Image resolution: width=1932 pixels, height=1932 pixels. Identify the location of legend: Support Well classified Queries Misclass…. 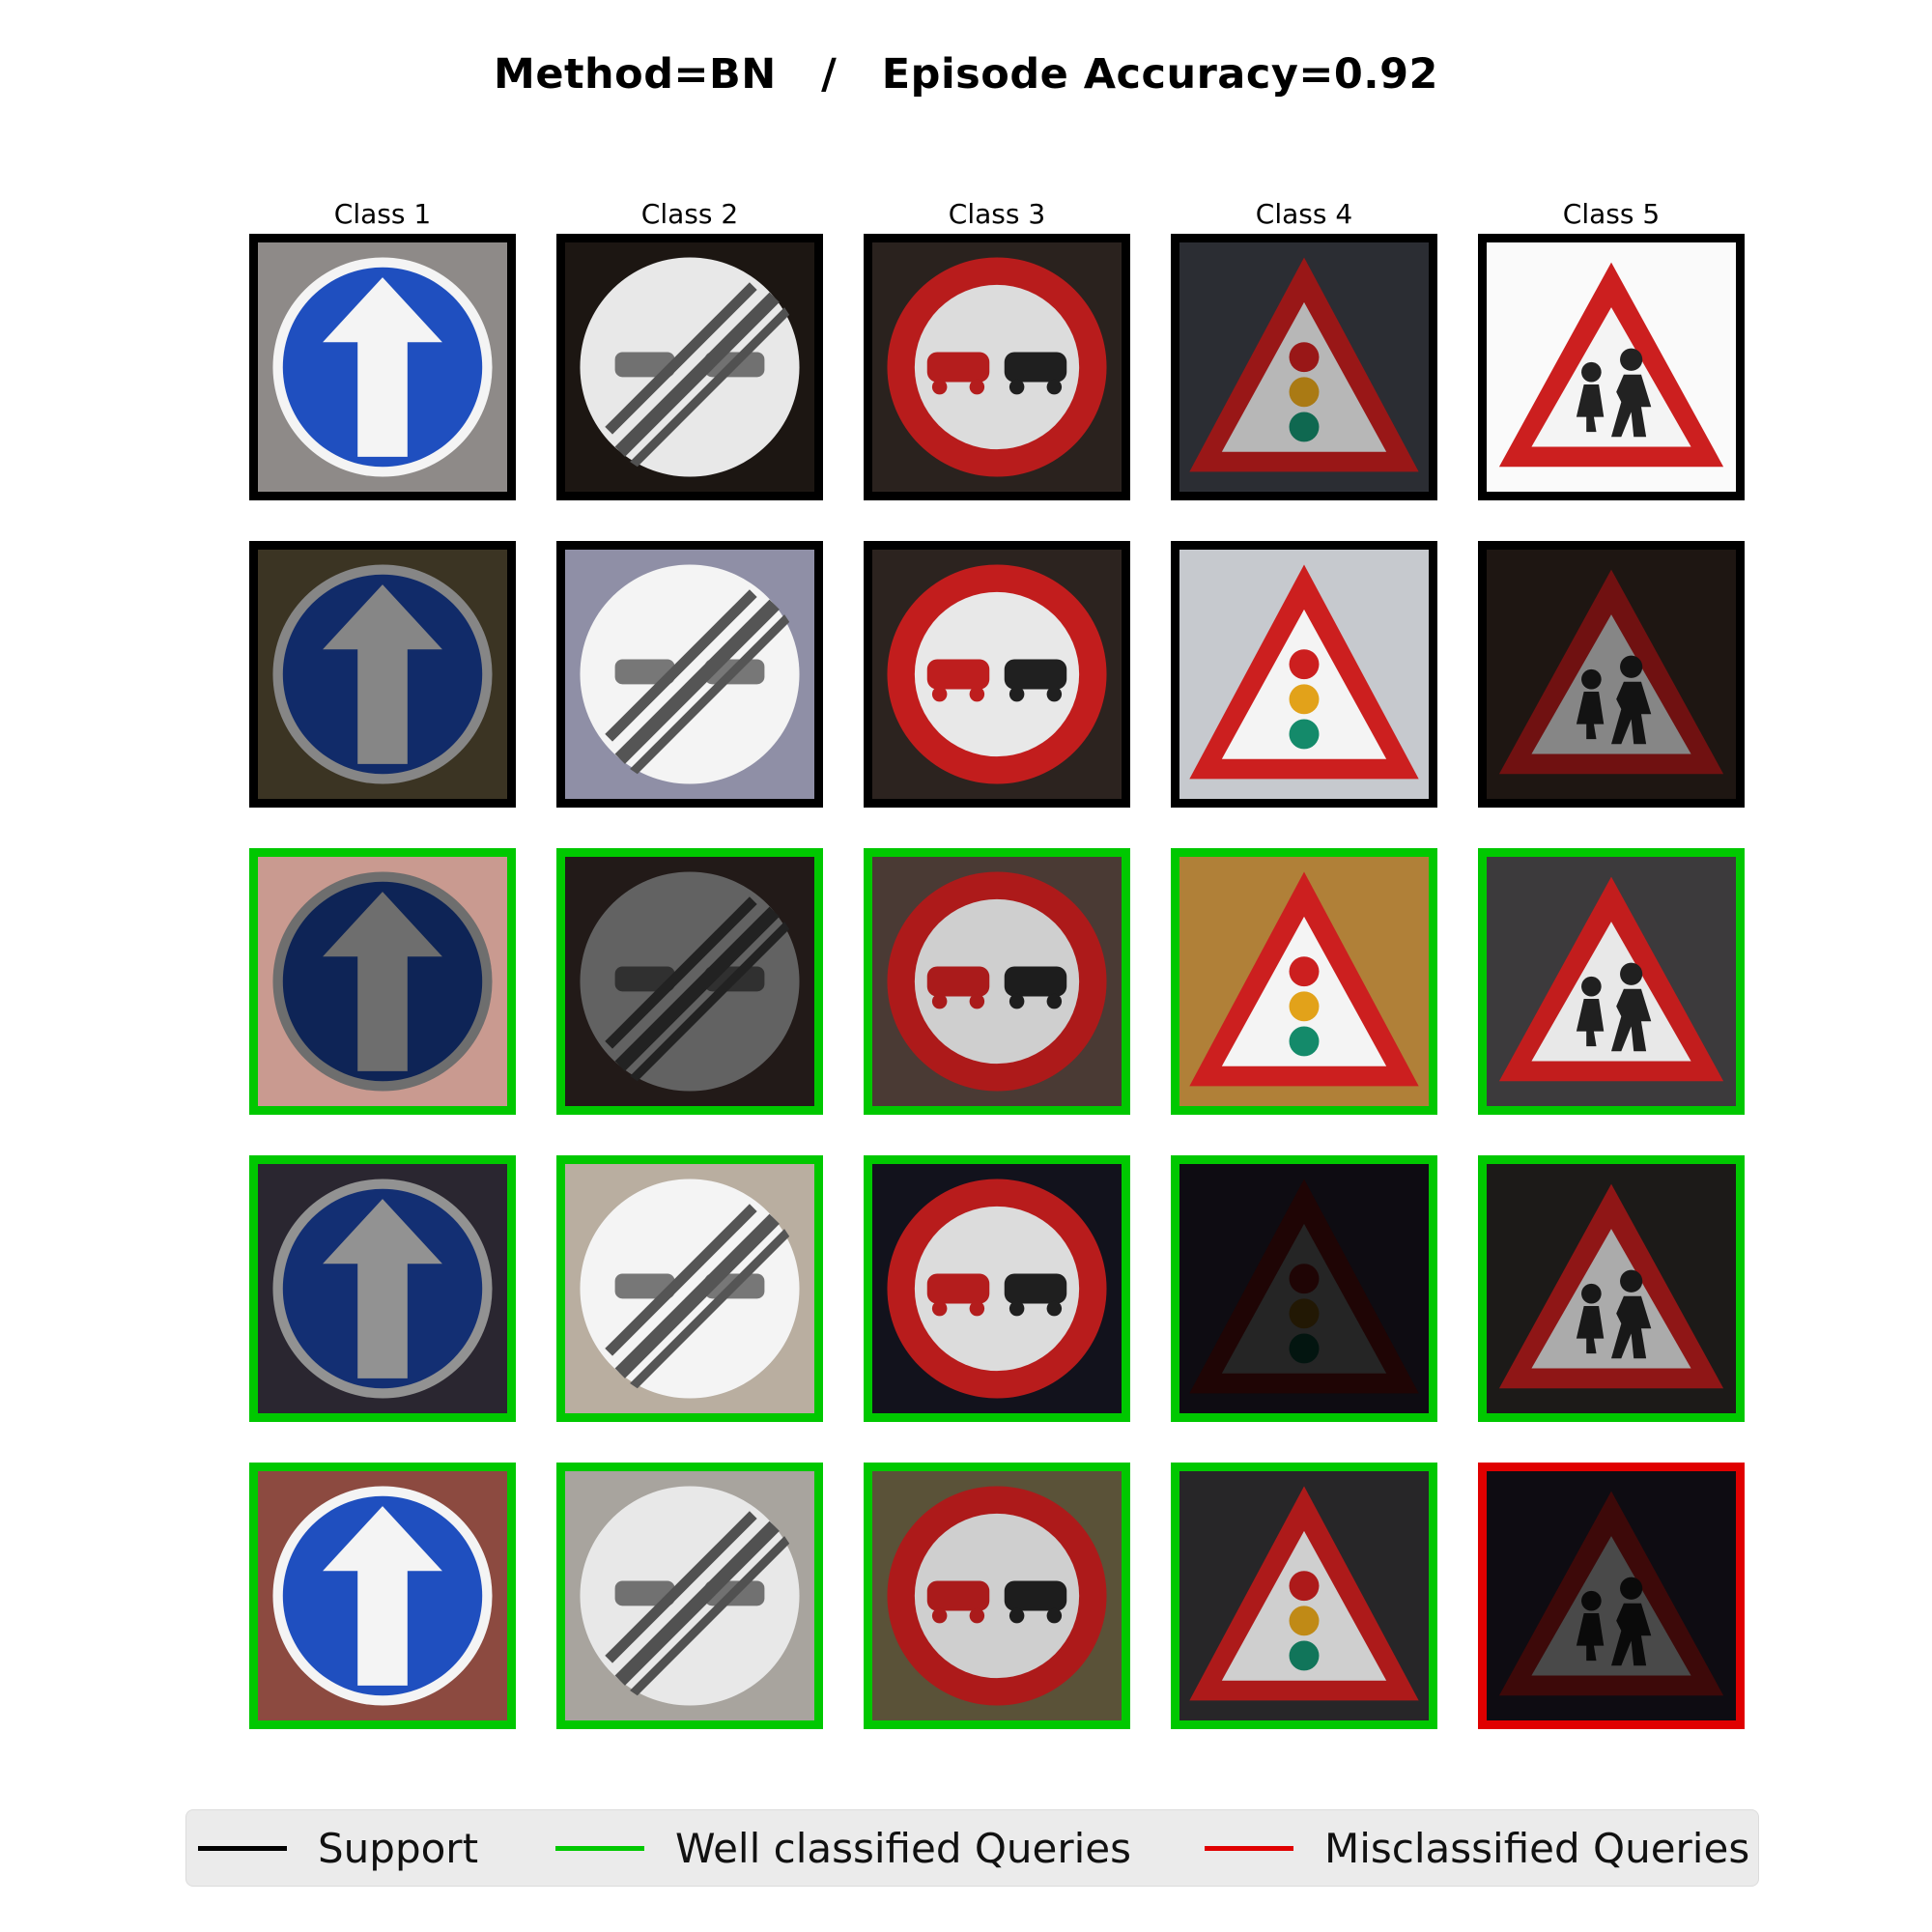
(972, 1848).